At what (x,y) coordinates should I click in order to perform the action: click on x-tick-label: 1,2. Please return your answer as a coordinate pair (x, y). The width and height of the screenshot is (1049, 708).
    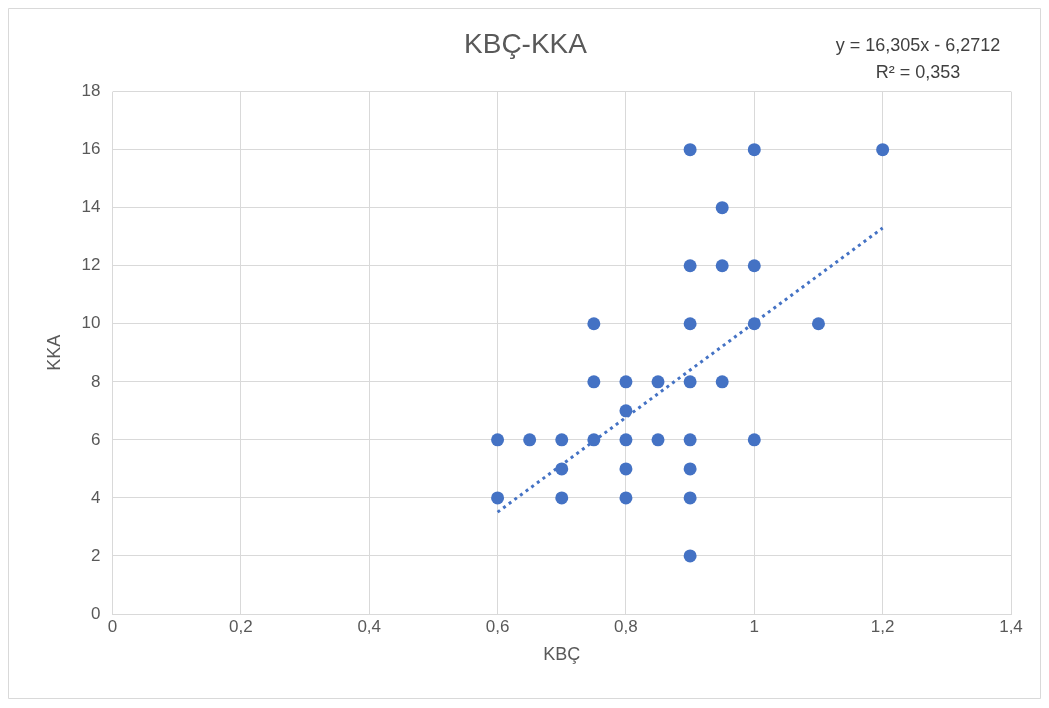
    Looking at the image, I should click on (882, 626).